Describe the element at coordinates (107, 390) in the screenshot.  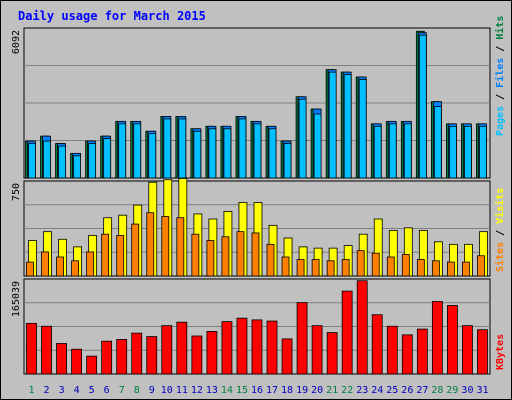
I see `x-tick-label: 6` at that location.